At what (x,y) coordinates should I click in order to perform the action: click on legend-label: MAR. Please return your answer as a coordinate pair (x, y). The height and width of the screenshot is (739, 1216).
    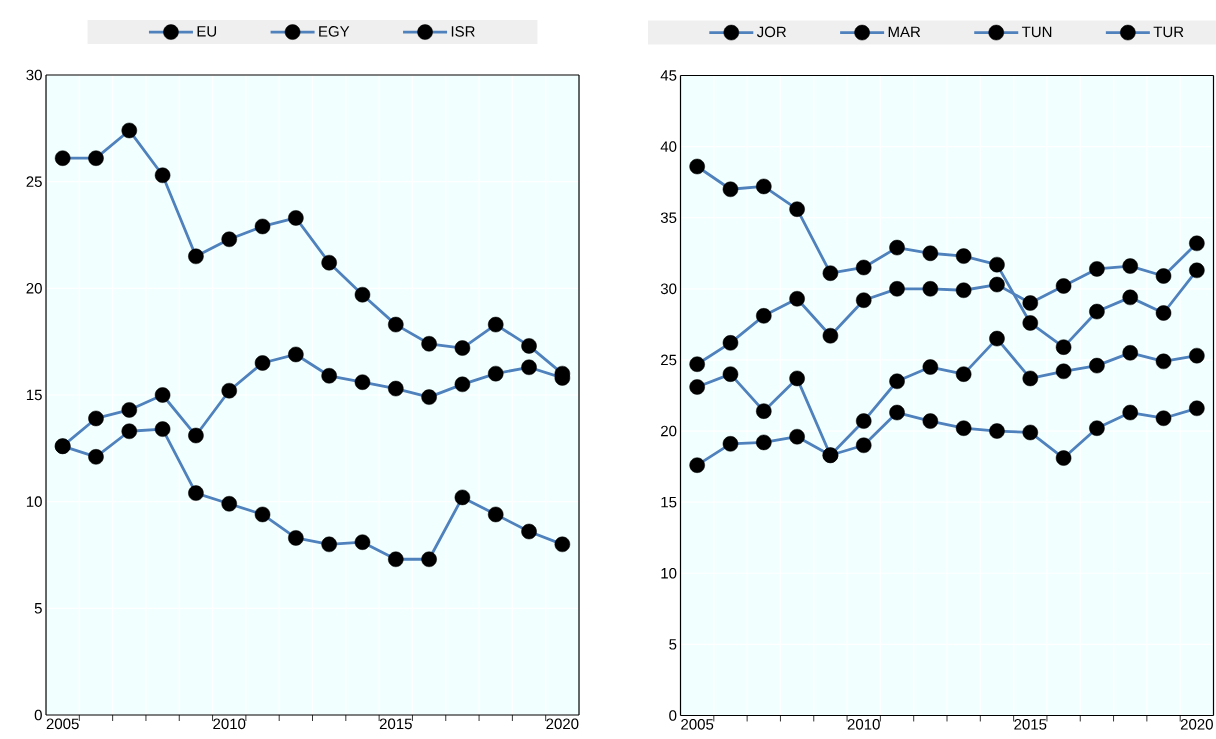
    Looking at the image, I should click on (904, 31).